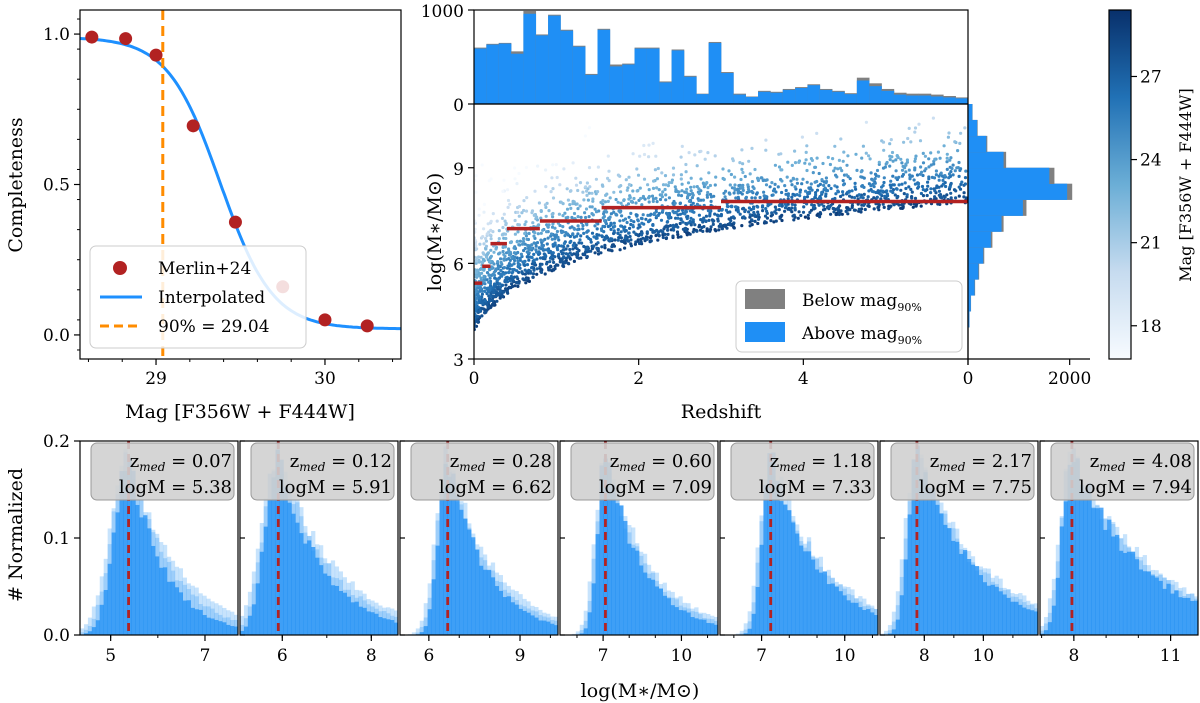 The image size is (1200, 703). I want to click on legend-above-swatch, so click(765, 332).